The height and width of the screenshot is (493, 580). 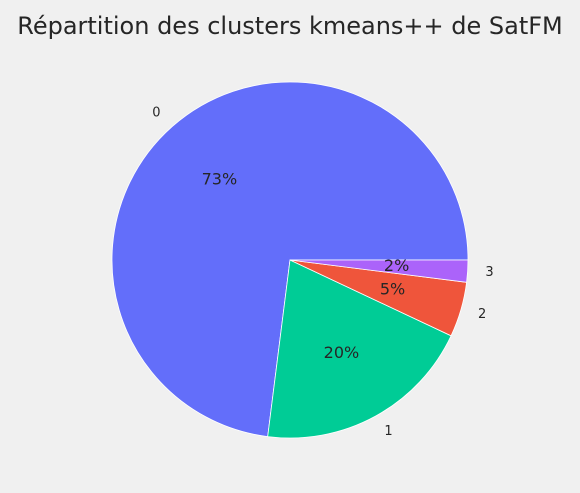 What do you see at coordinates (396, 265) in the screenshot?
I see `slice-percent-3: 2%` at bounding box center [396, 265].